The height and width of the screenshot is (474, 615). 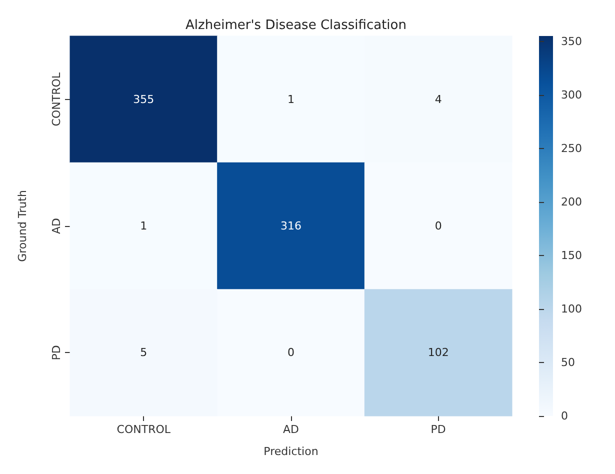 I want to click on data-label: 316, so click(x=291, y=226).